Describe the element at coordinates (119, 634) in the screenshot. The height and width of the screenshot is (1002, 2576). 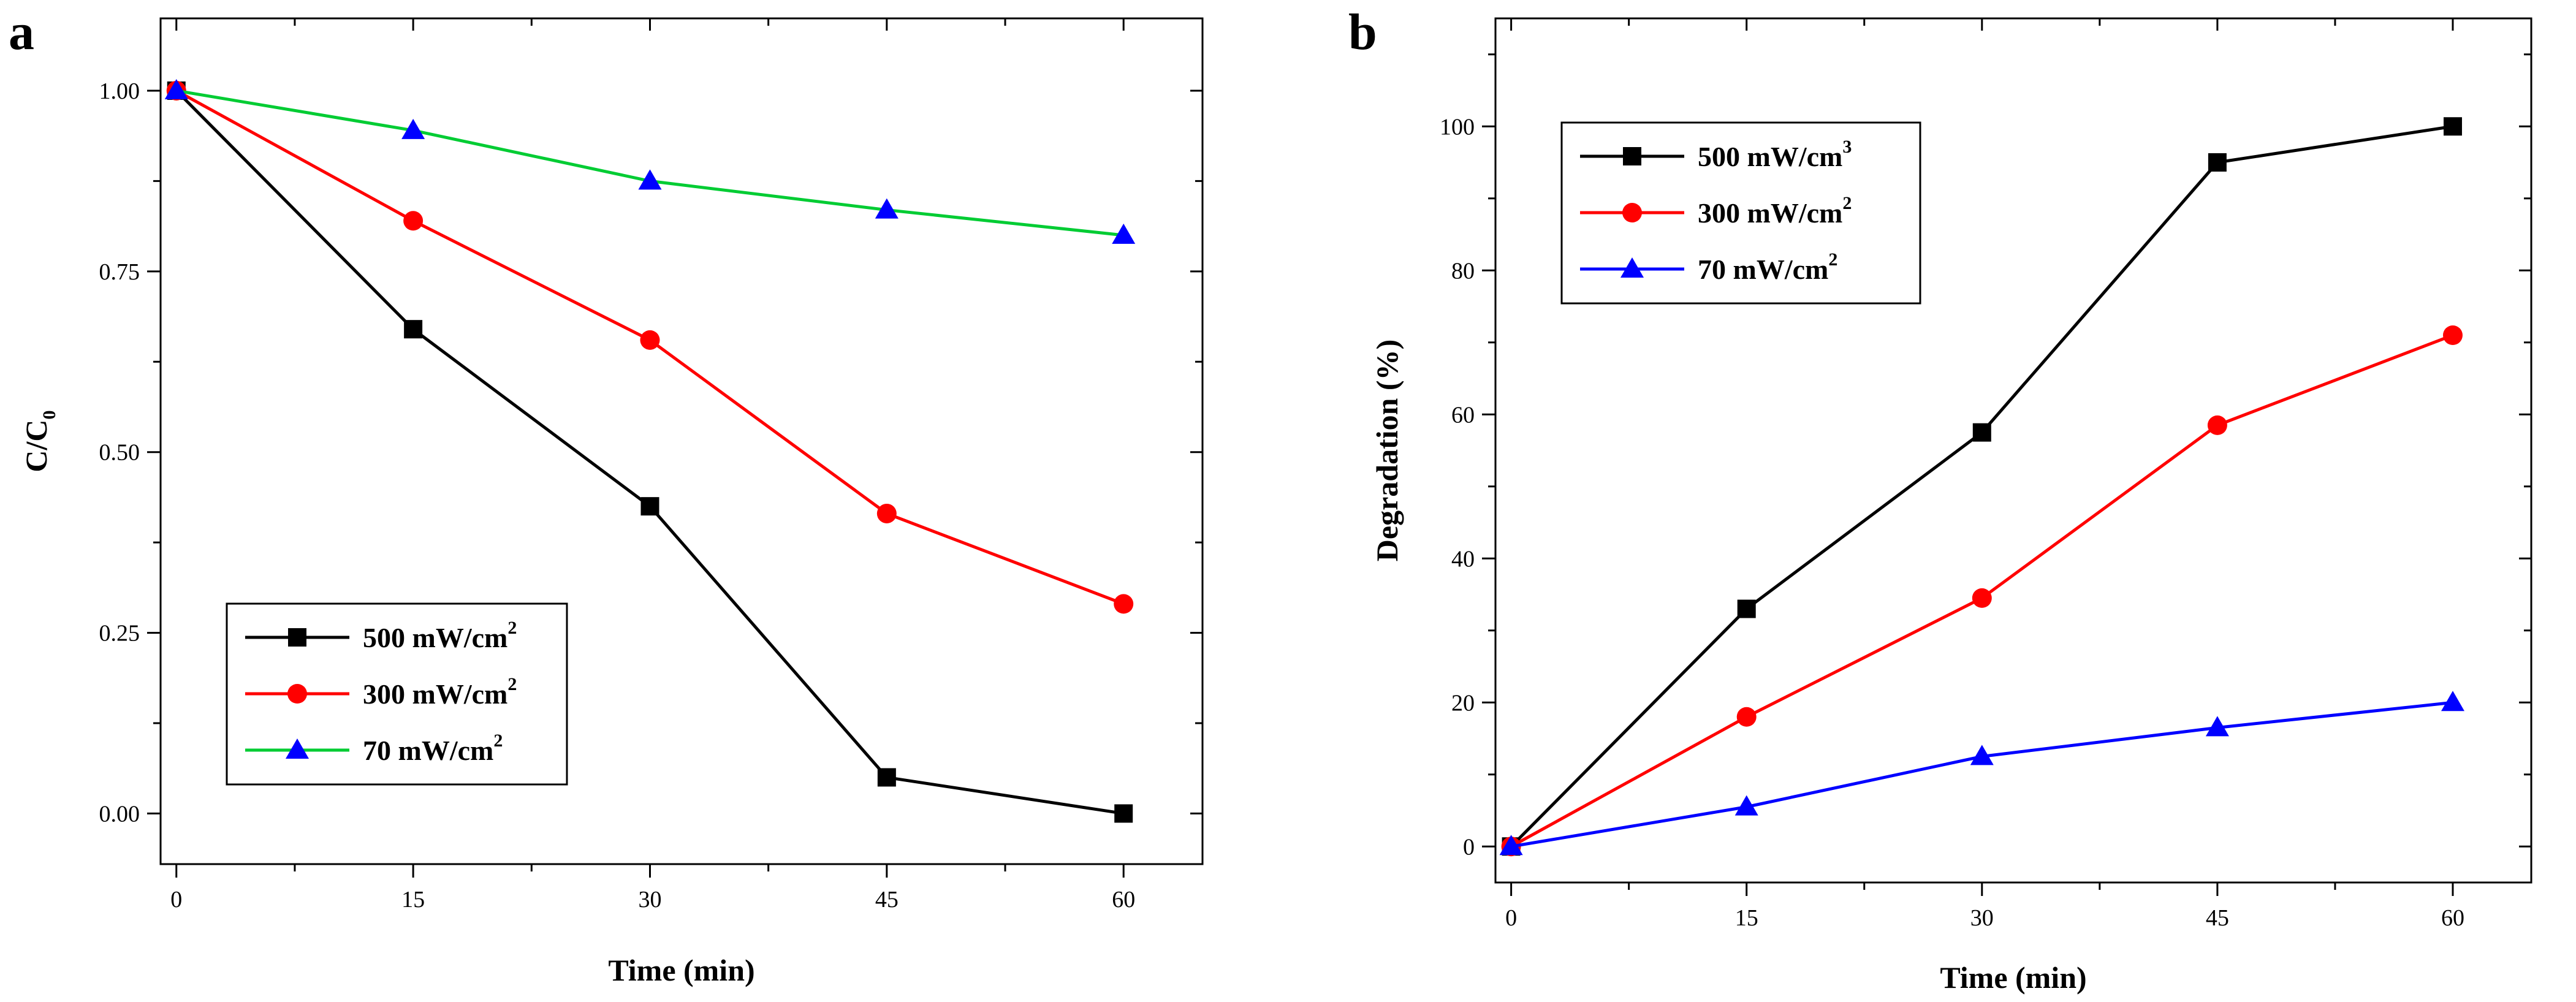
I see `y-tick-label: 0.25` at that location.